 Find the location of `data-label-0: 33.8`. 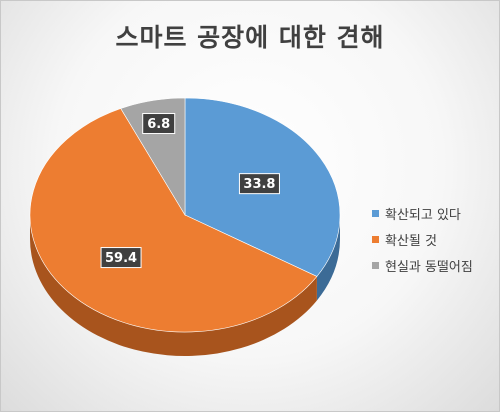

data-label-0: 33.8 is located at coordinates (259, 184).